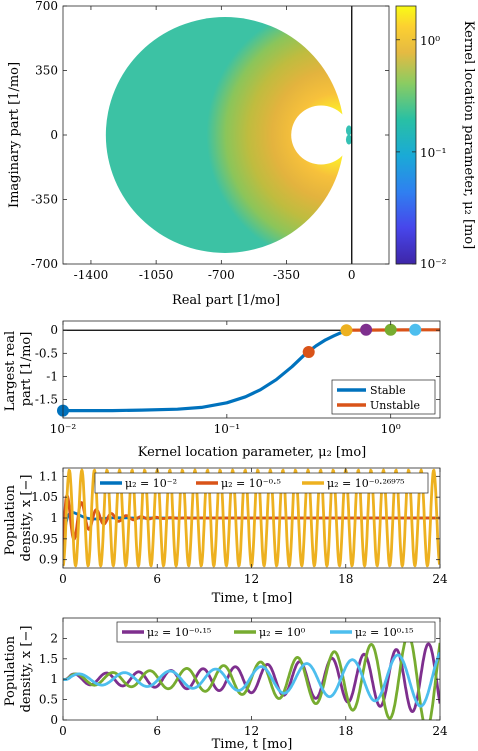 This screenshot has height=751, width=478. I want to click on stable-simulation-xtick-label: 12, so click(251, 579).